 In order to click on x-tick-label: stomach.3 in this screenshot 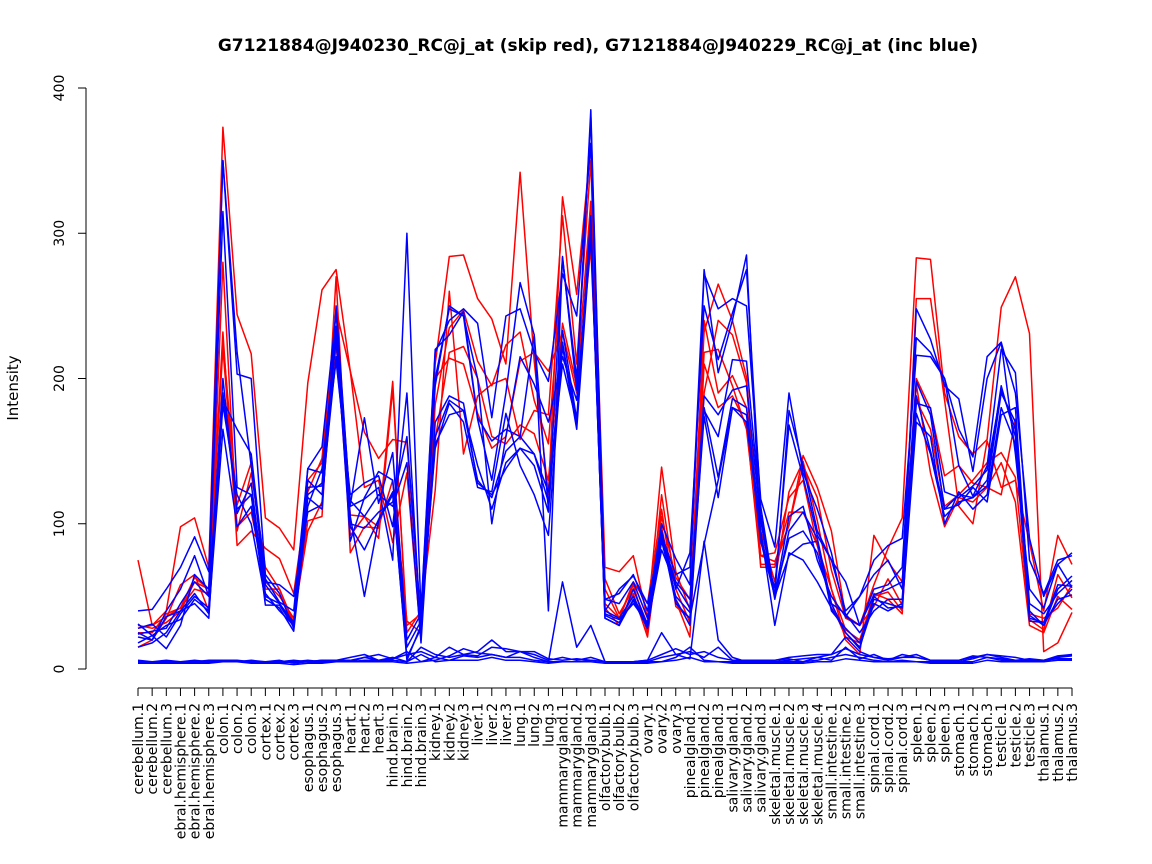, I will do `click(988, 740)`.